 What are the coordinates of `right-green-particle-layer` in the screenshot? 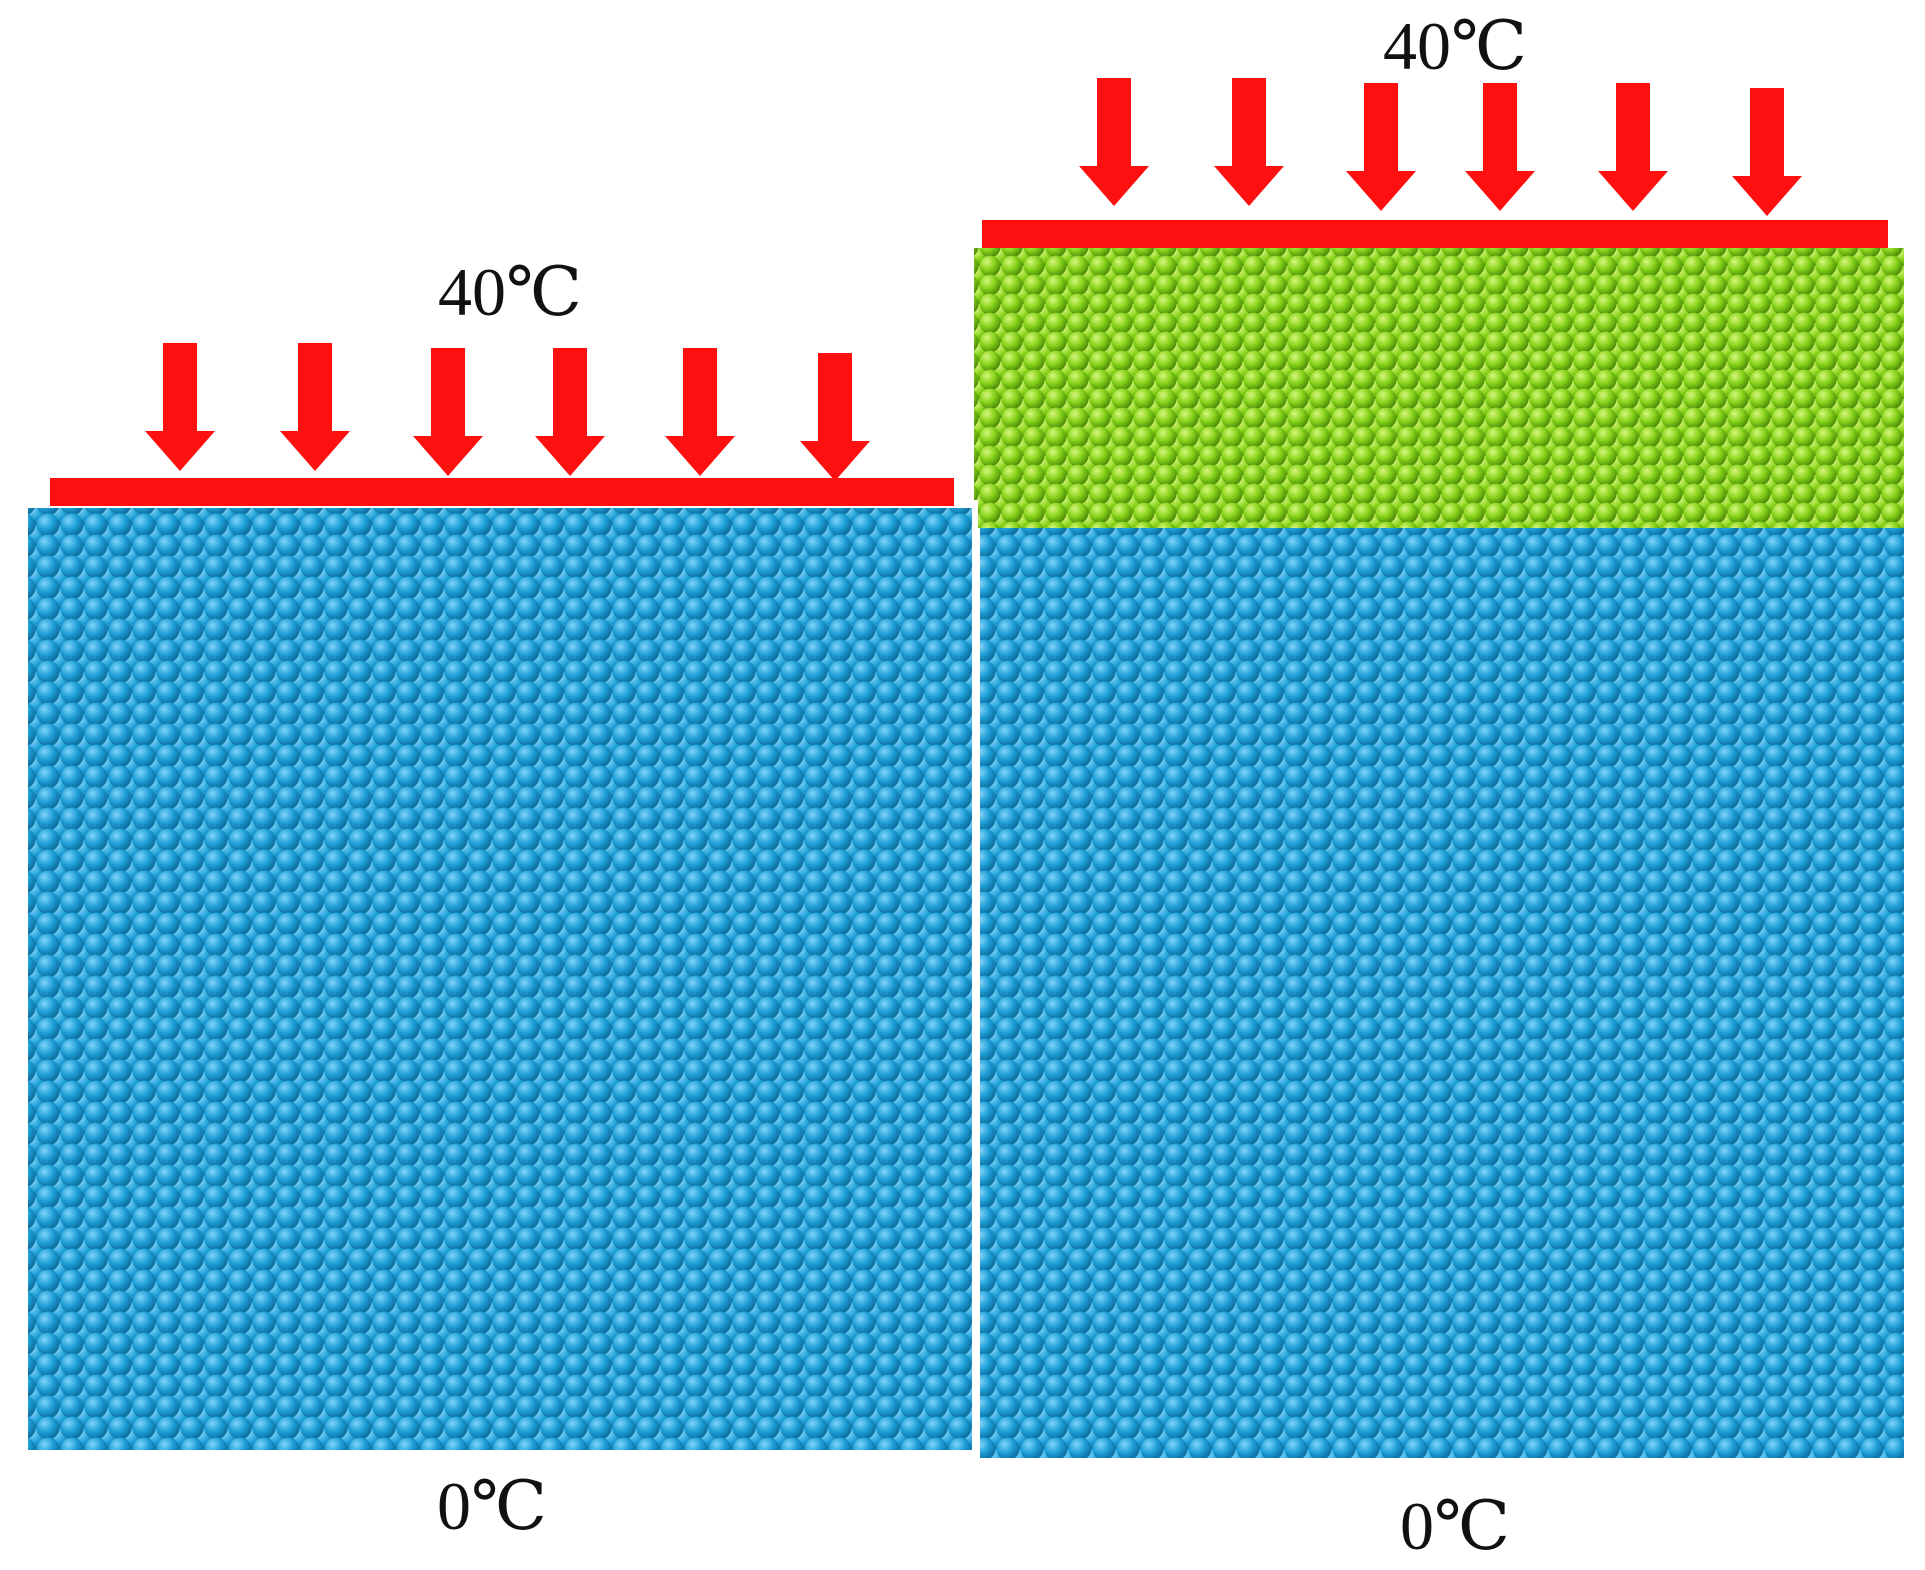 It's located at (1439, 388).